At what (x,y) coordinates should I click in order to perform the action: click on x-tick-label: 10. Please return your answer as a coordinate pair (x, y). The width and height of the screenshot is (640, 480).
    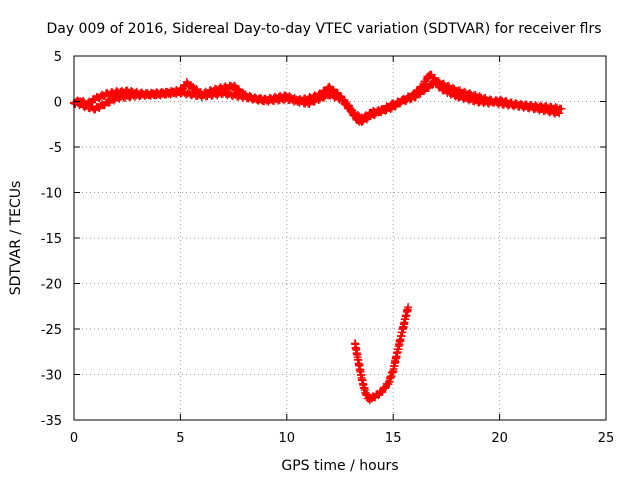
    Looking at the image, I should click on (287, 438).